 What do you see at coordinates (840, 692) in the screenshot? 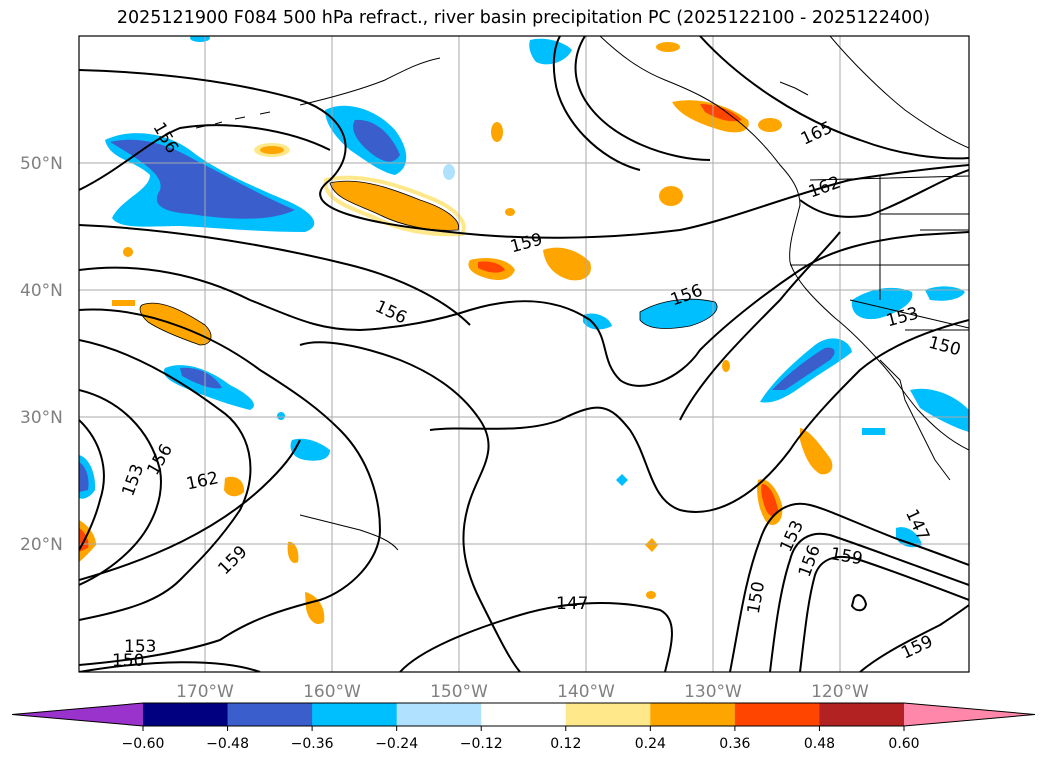
I see `lon-label: 120°W` at bounding box center [840, 692].